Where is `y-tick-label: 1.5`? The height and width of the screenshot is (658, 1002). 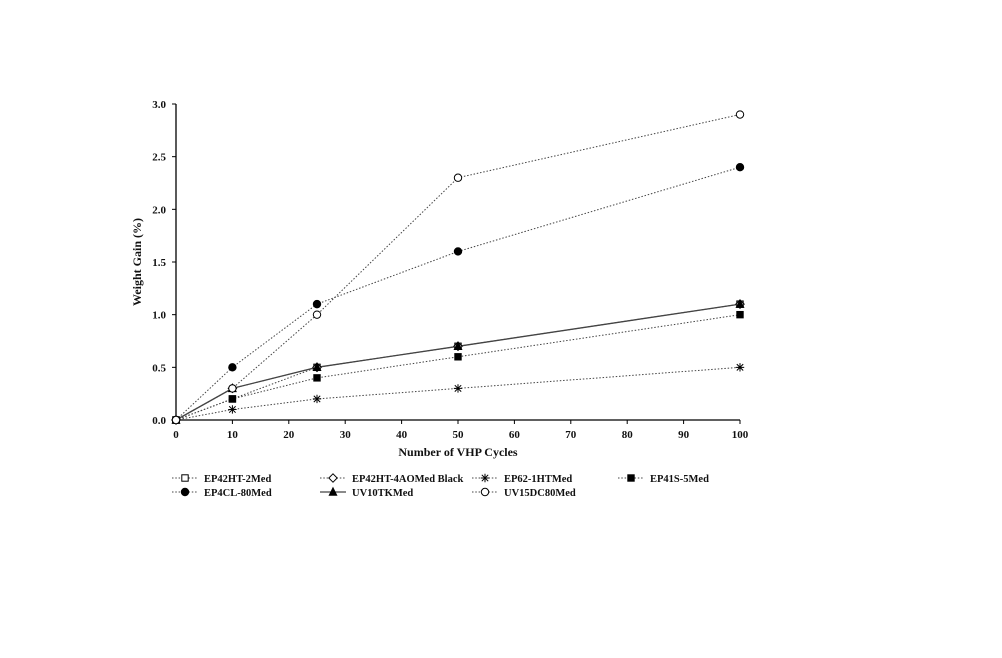 y-tick-label: 1.5 is located at coordinates (159, 263).